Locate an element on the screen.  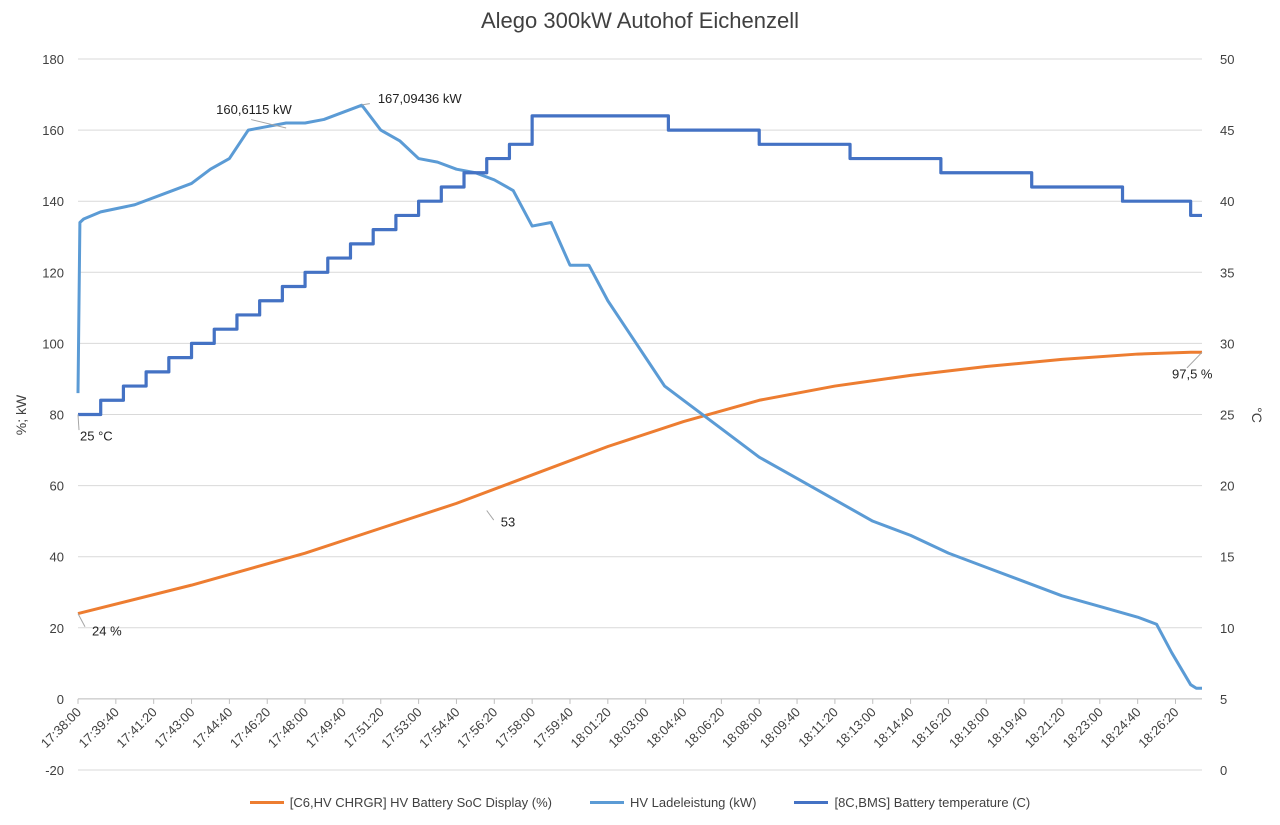
y-left-tick-label: 60 is located at coordinates (57, 486).